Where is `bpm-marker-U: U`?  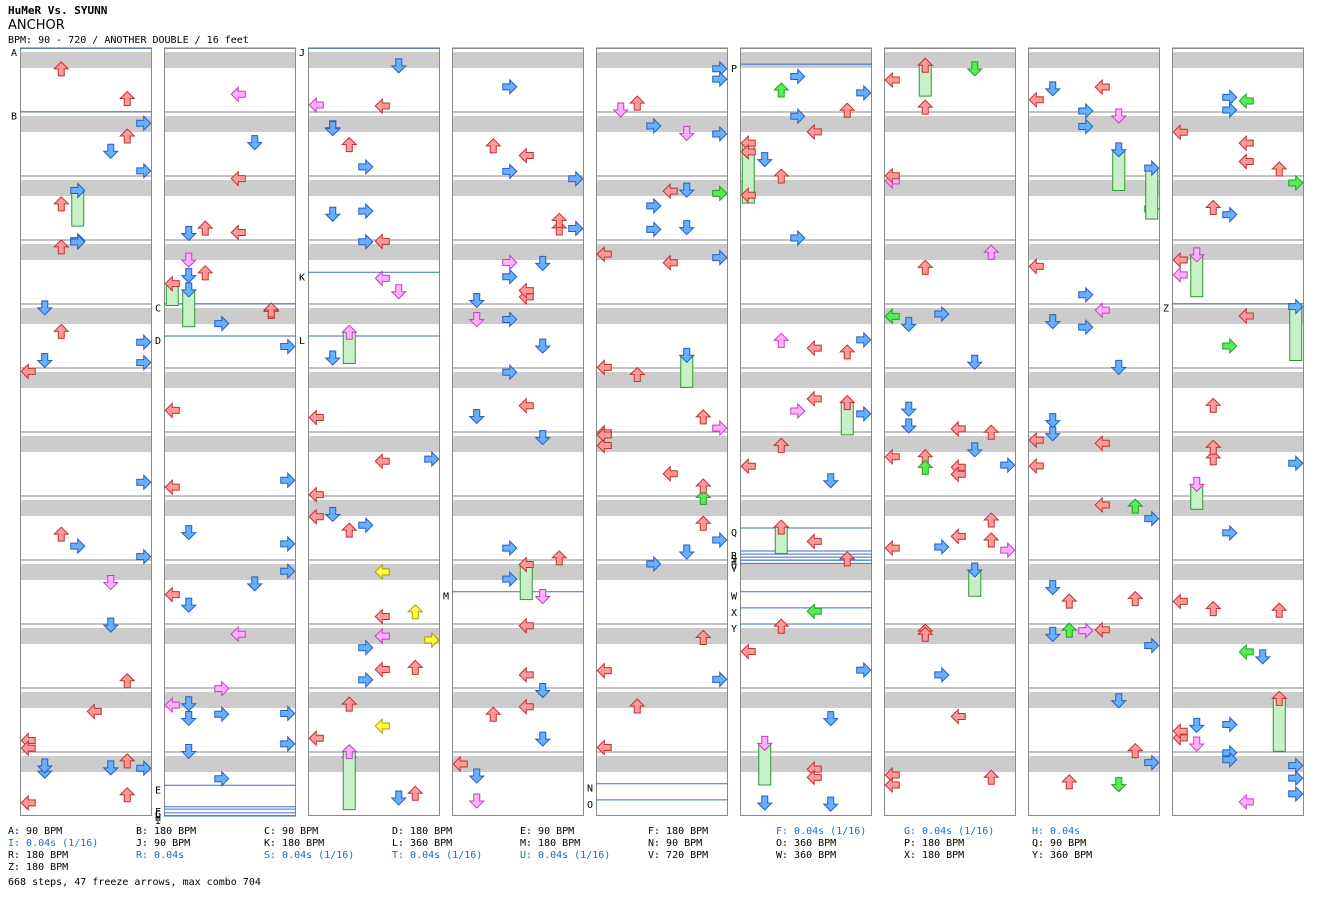
bpm-marker-U: U is located at coordinates (734, 565).